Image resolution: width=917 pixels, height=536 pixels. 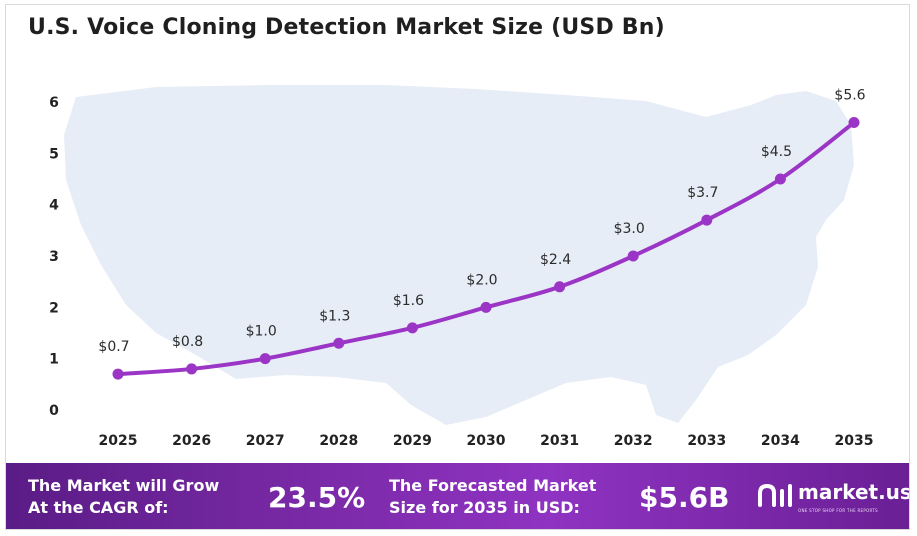 What do you see at coordinates (334, 316) in the screenshot?
I see `data-label: $1.3` at bounding box center [334, 316].